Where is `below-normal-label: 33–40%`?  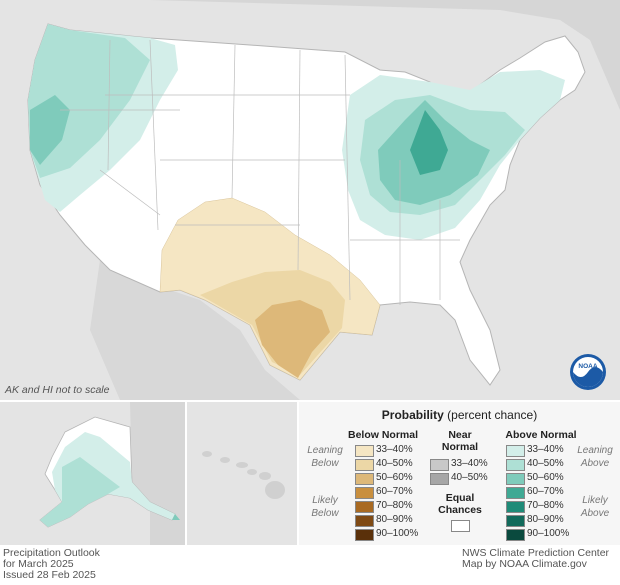 below-normal-label: 33–40% is located at coordinates (394, 449).